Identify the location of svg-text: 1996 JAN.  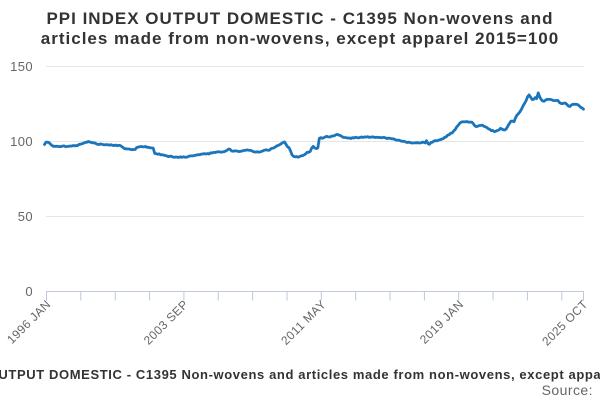
(28, 321).